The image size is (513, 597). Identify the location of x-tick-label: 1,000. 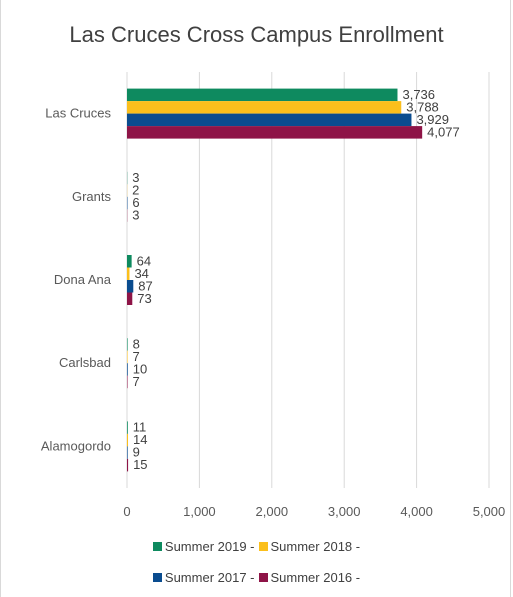
(199, 511).